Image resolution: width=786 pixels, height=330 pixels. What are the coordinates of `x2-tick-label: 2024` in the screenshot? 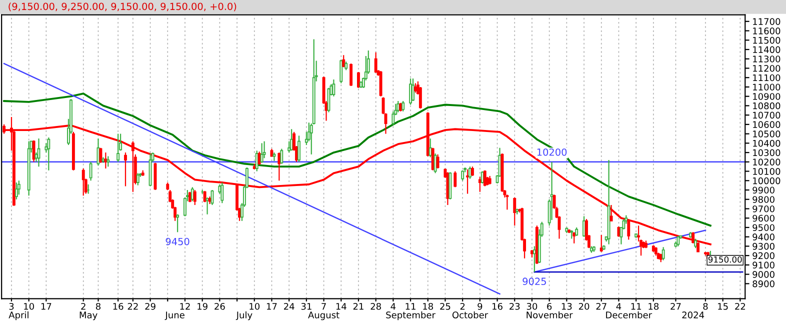 It's located at (693, 315).